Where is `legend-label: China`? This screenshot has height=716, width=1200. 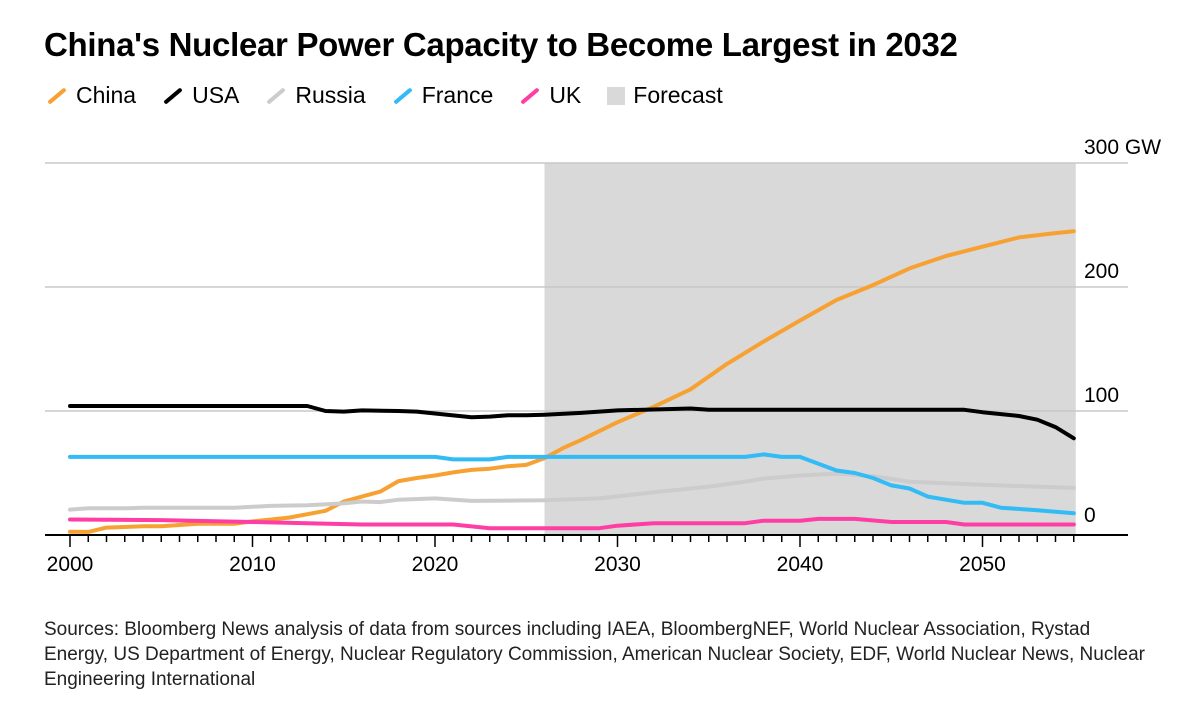 legend-label: China is located at coordinates (106, 95).